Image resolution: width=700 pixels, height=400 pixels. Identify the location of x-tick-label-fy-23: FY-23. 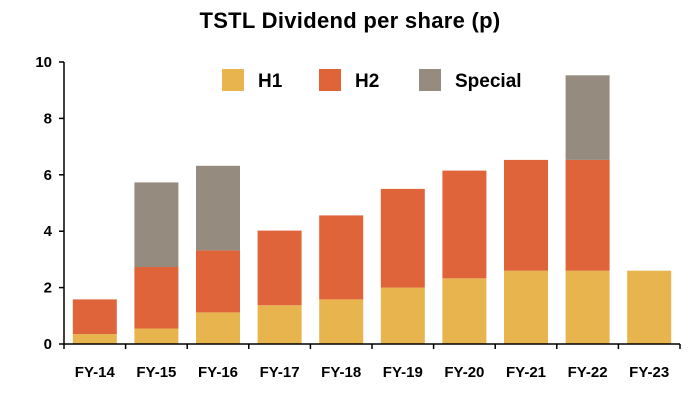
(649, 372).